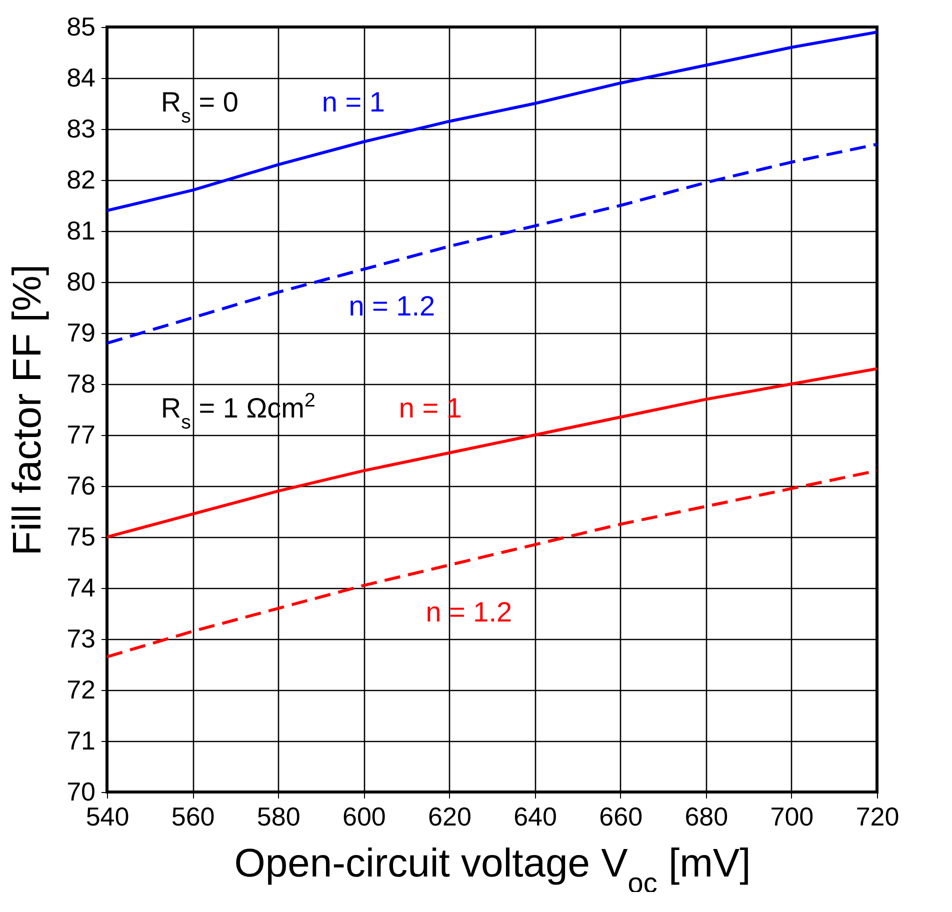 The height and width of the screenshot is (912, 952). Describe the element at coordinates (81, 639) in the screenshot. I see `y-tick-label: 73` at that location.